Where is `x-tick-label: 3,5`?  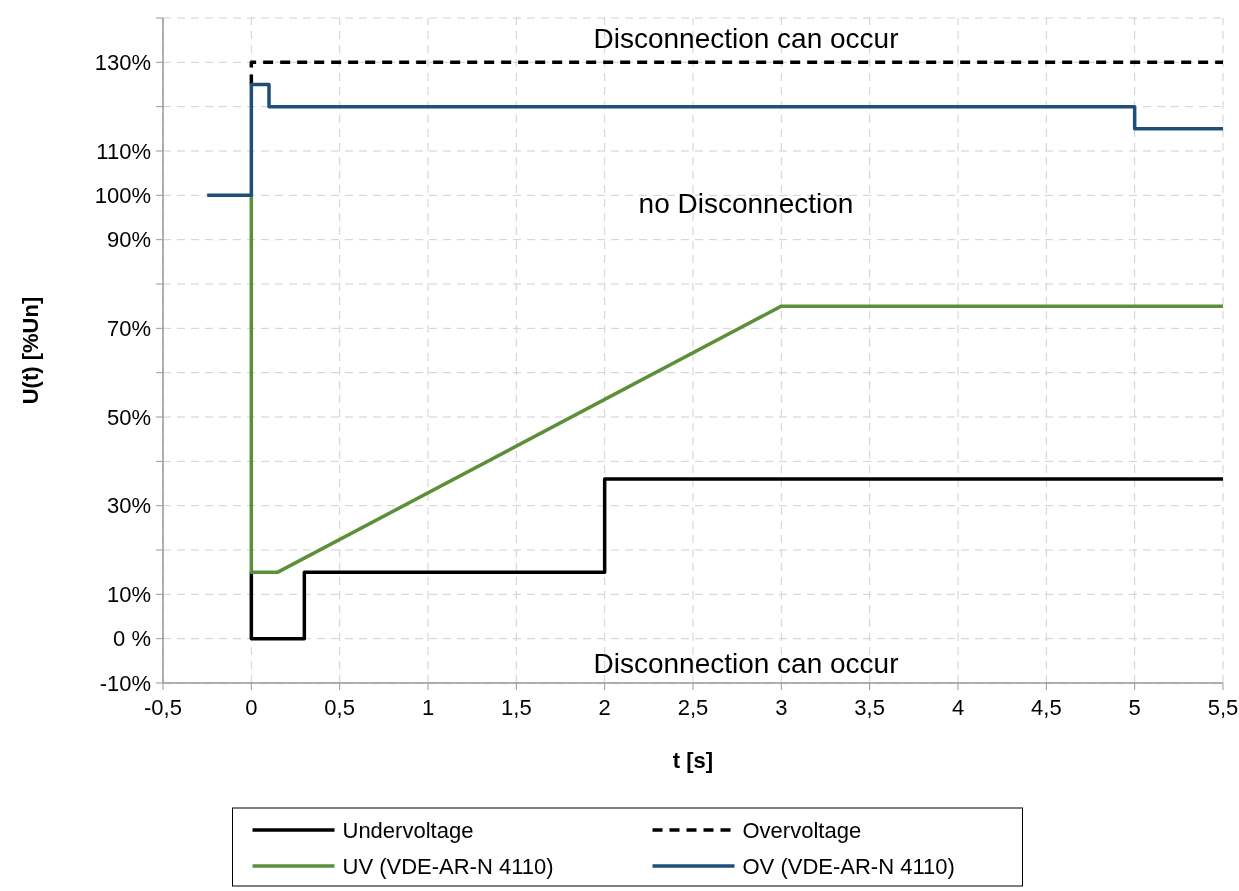
x-tick-label: 3,5 is located at coordinates (869, 707).